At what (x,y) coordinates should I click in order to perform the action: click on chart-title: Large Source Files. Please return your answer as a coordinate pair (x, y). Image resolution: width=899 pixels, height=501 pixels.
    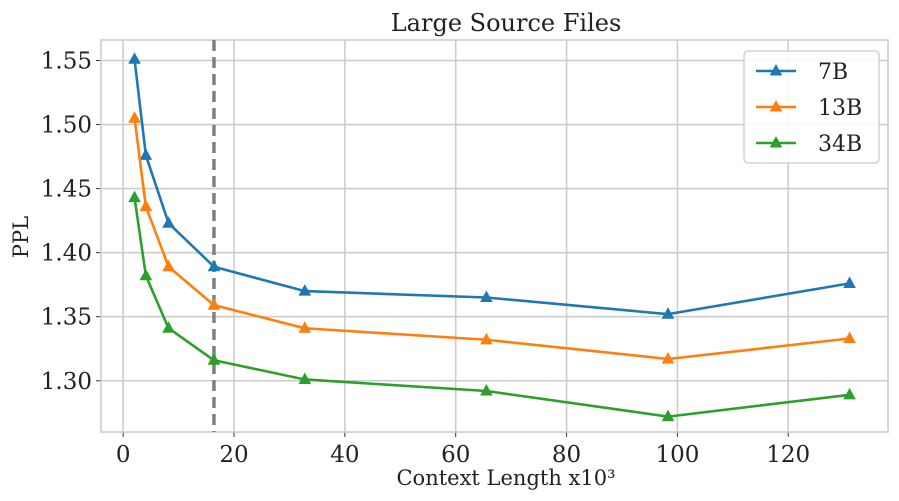
    Looking at the image, I should click on (506, 23).